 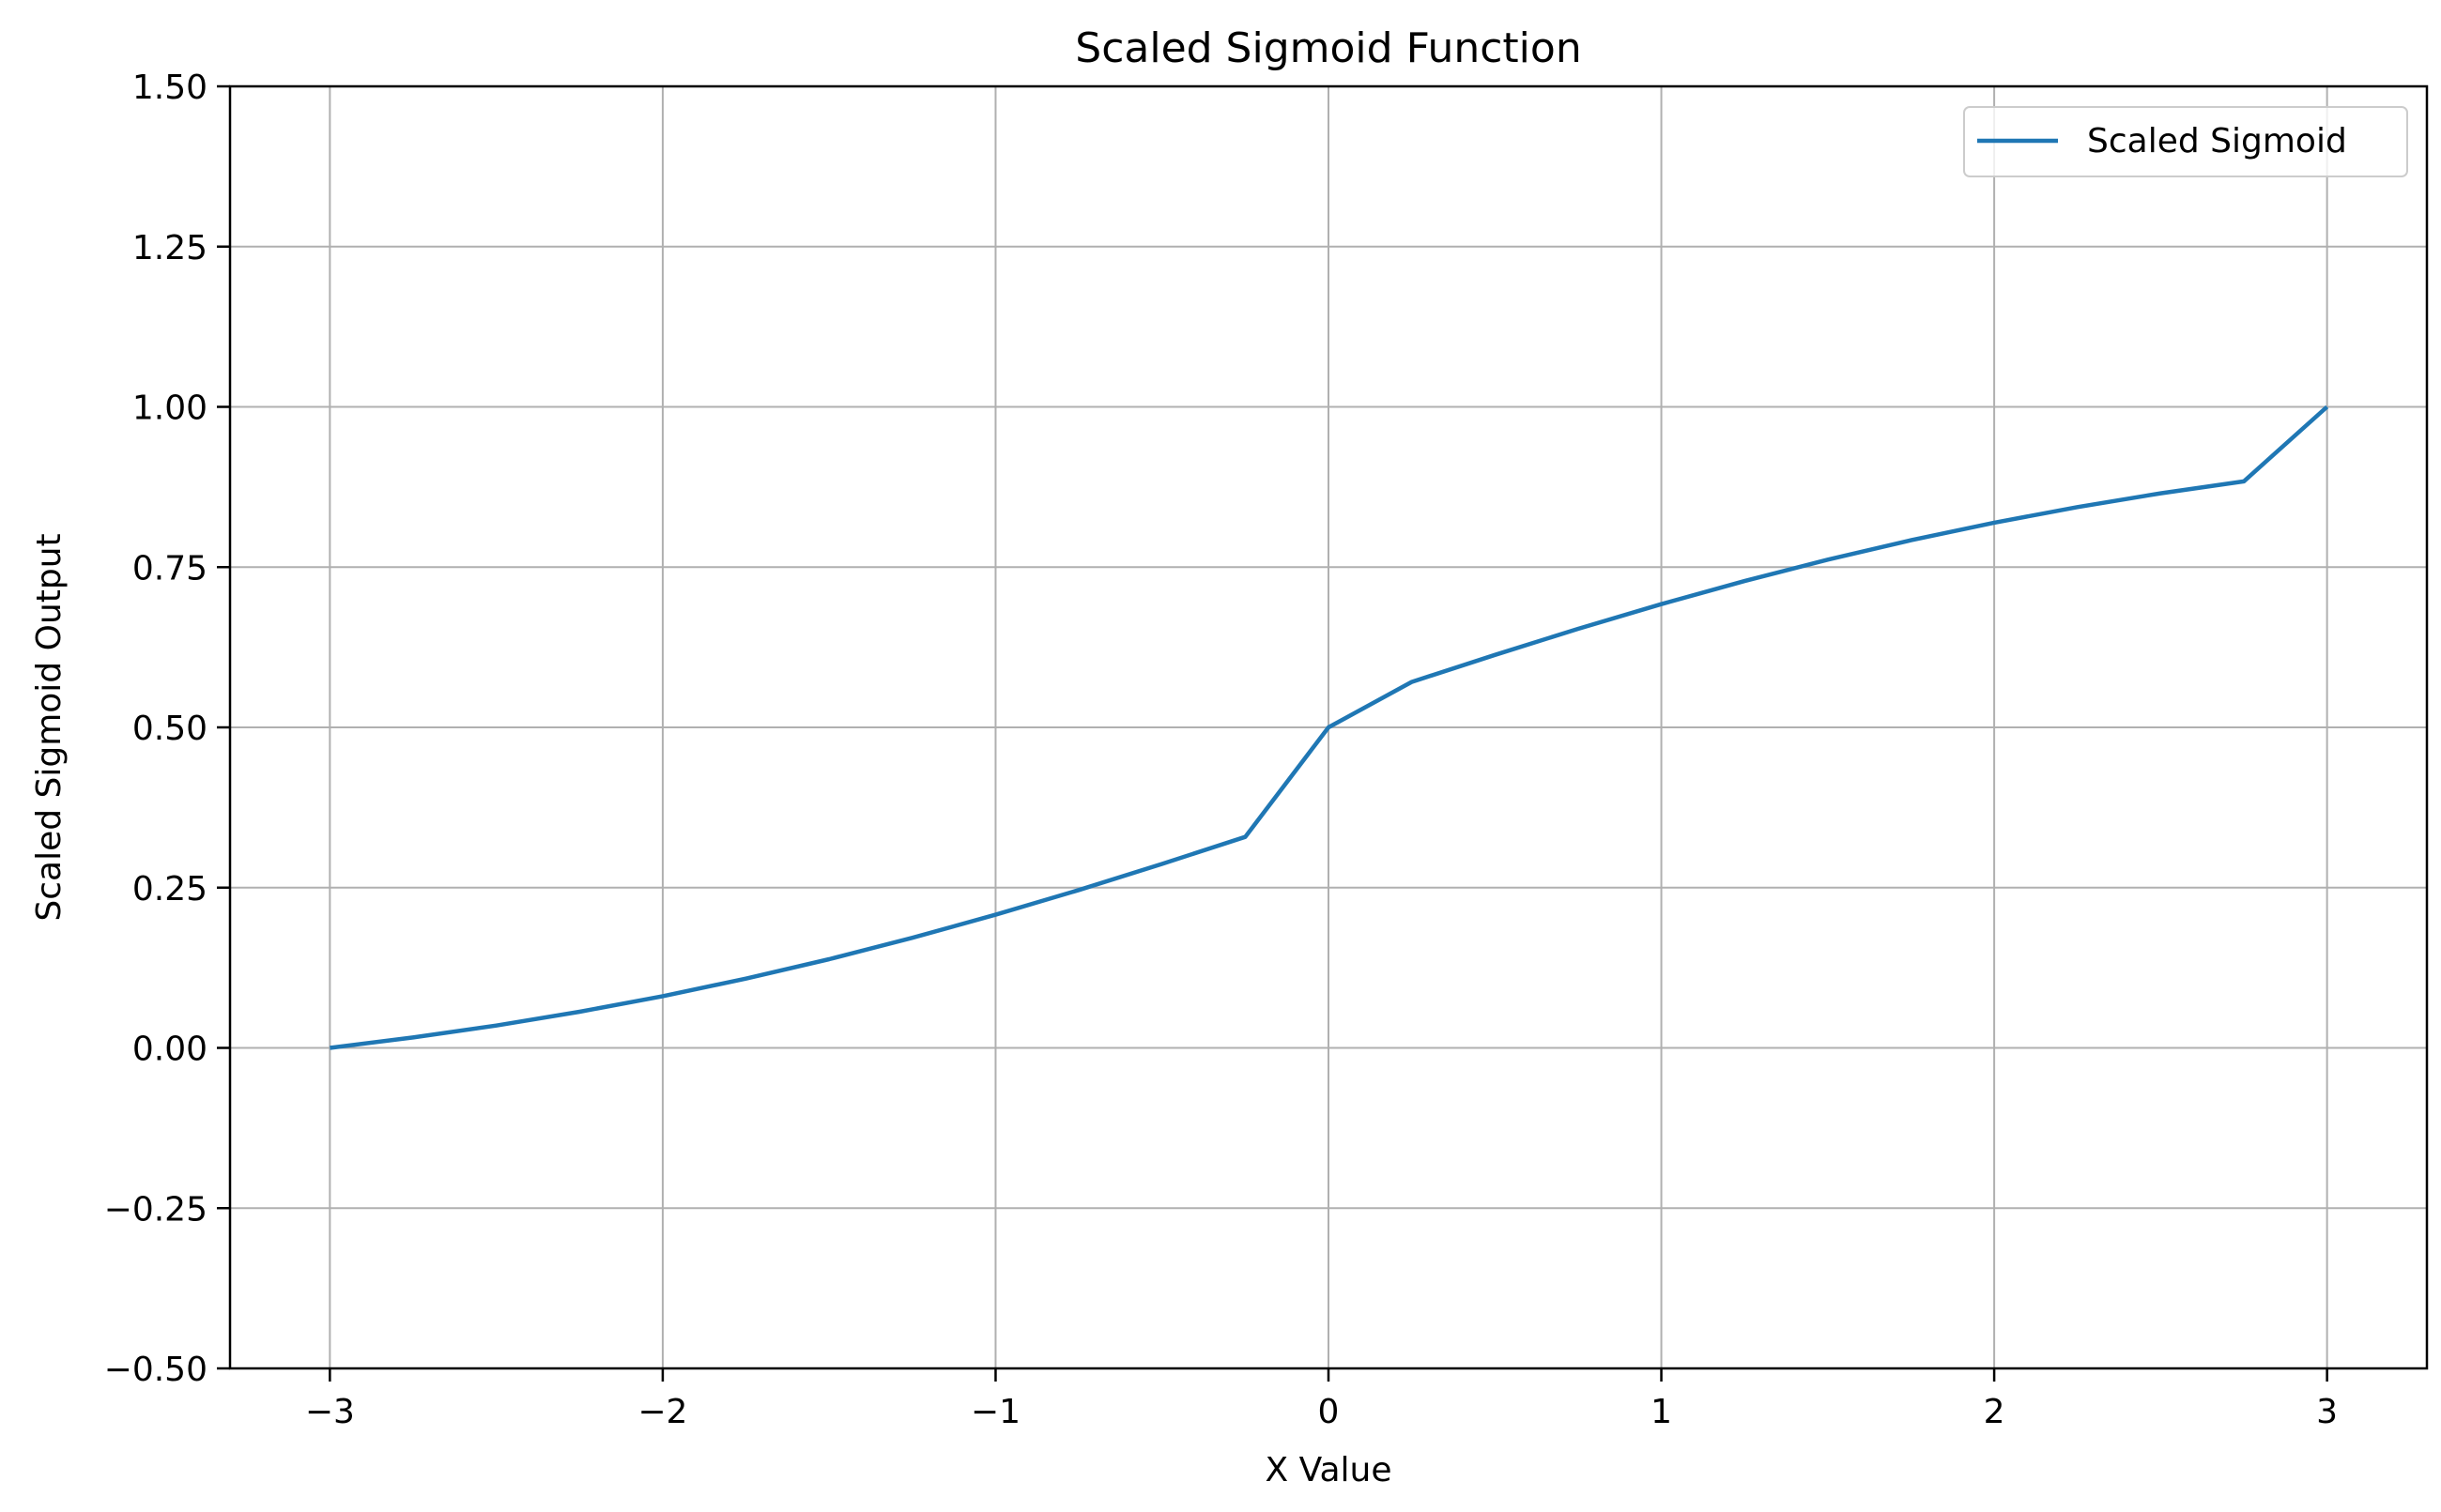 What do you see at coordinates (169, 408) in the screenshot?
I see `y-tick-label: 1.00` at bounding box center [169, 408].